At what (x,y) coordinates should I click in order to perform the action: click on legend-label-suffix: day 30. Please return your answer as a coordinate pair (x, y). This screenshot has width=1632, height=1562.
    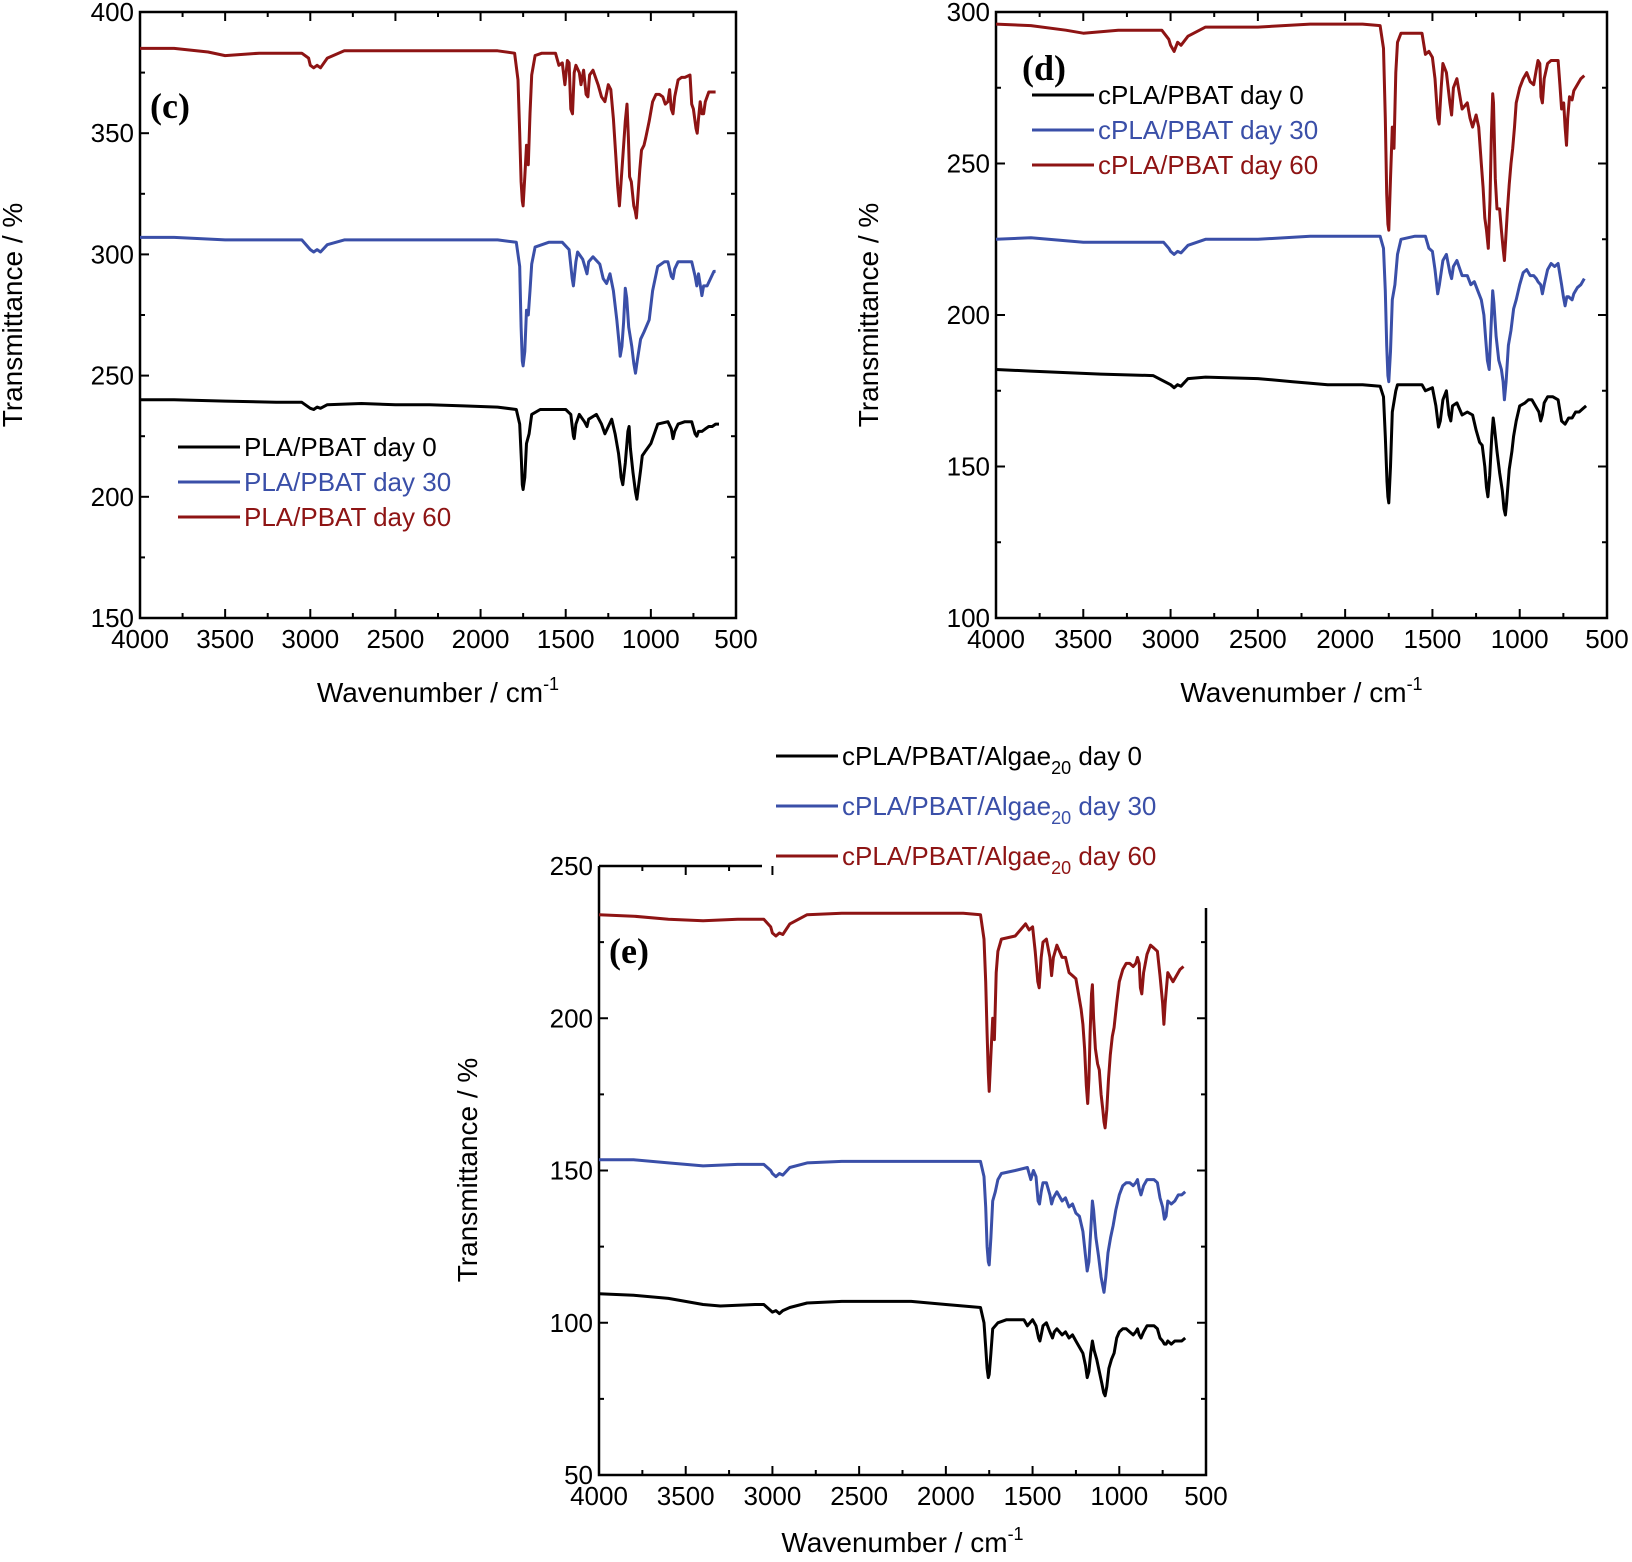
    Looking at the image, I should click on (1113, 806).